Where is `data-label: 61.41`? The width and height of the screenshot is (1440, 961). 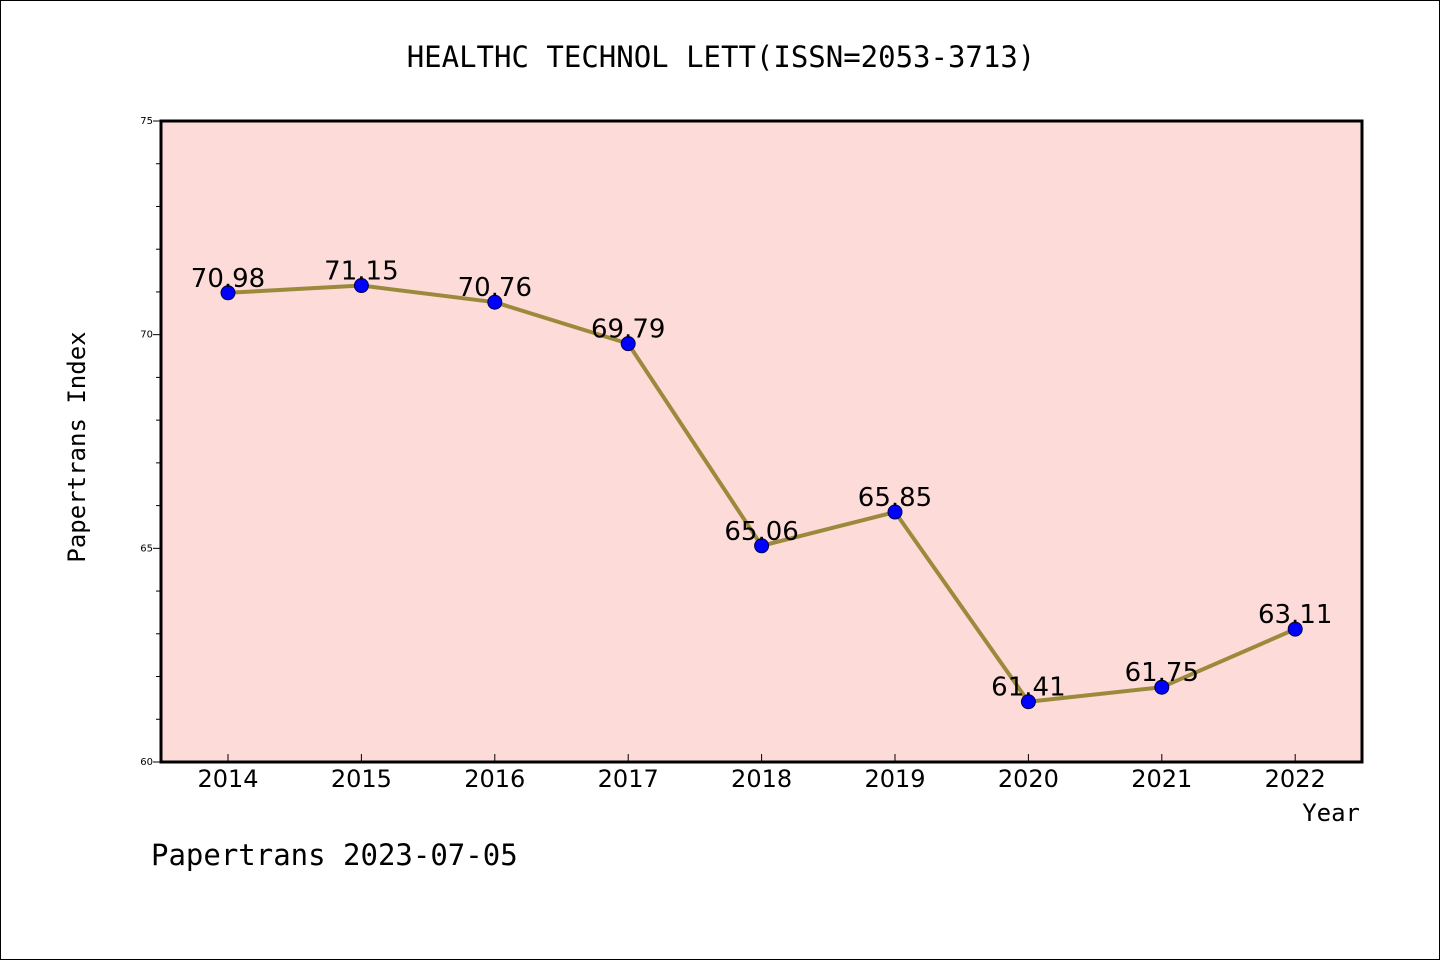
data-label: 61.41 is located at coordinates (1028, 688).